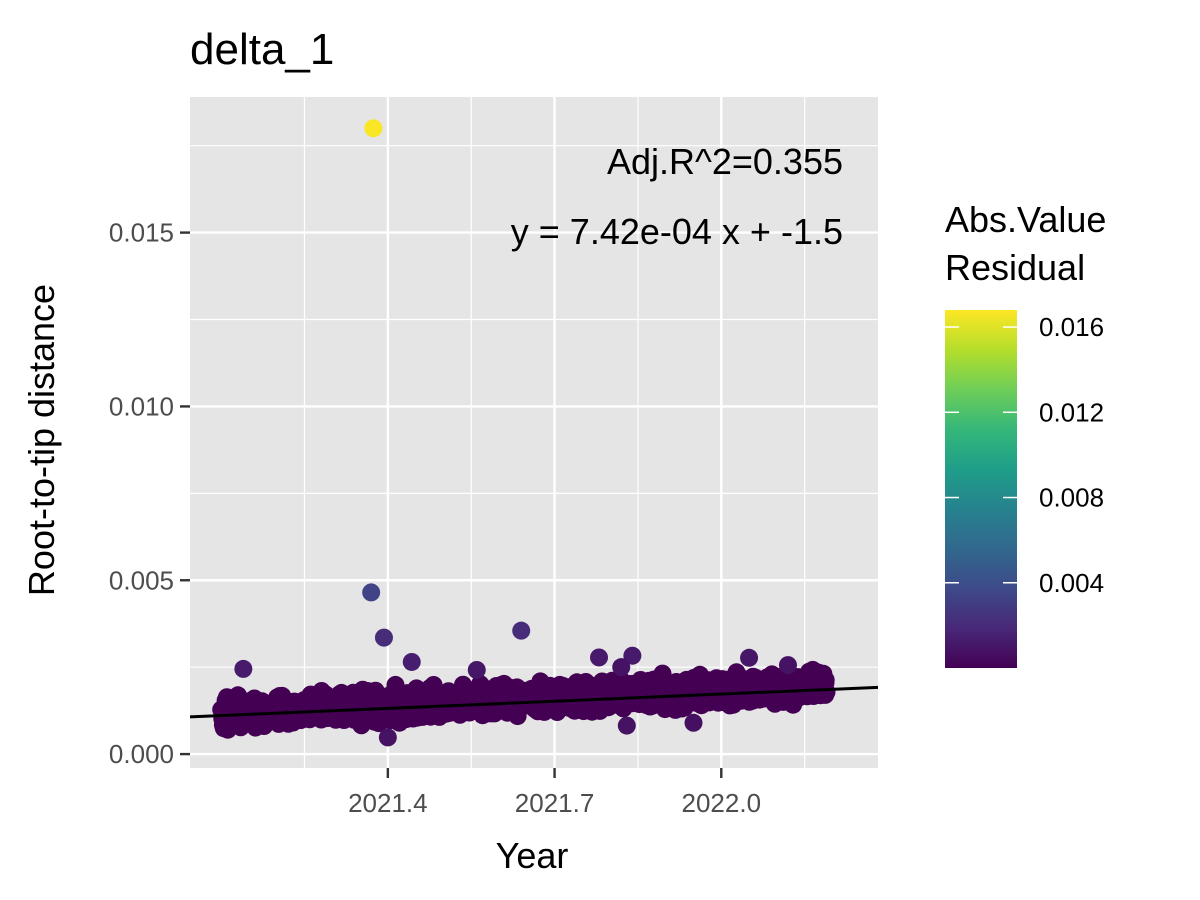 This screenshot has width=1200, height=900. I want to click on colorbar-tick-label: 0.016, so click(1071, 327).